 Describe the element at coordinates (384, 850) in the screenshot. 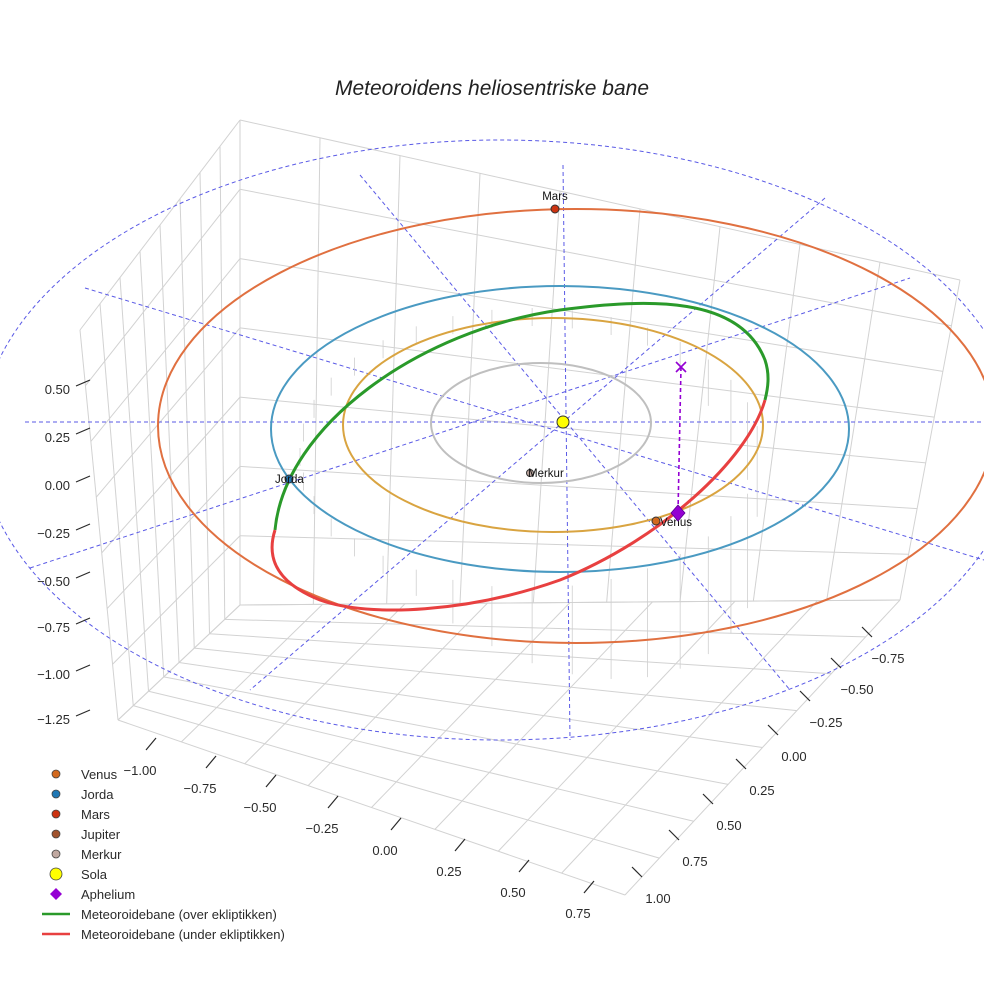

I see `x-tick-label: 0.00` at that location.